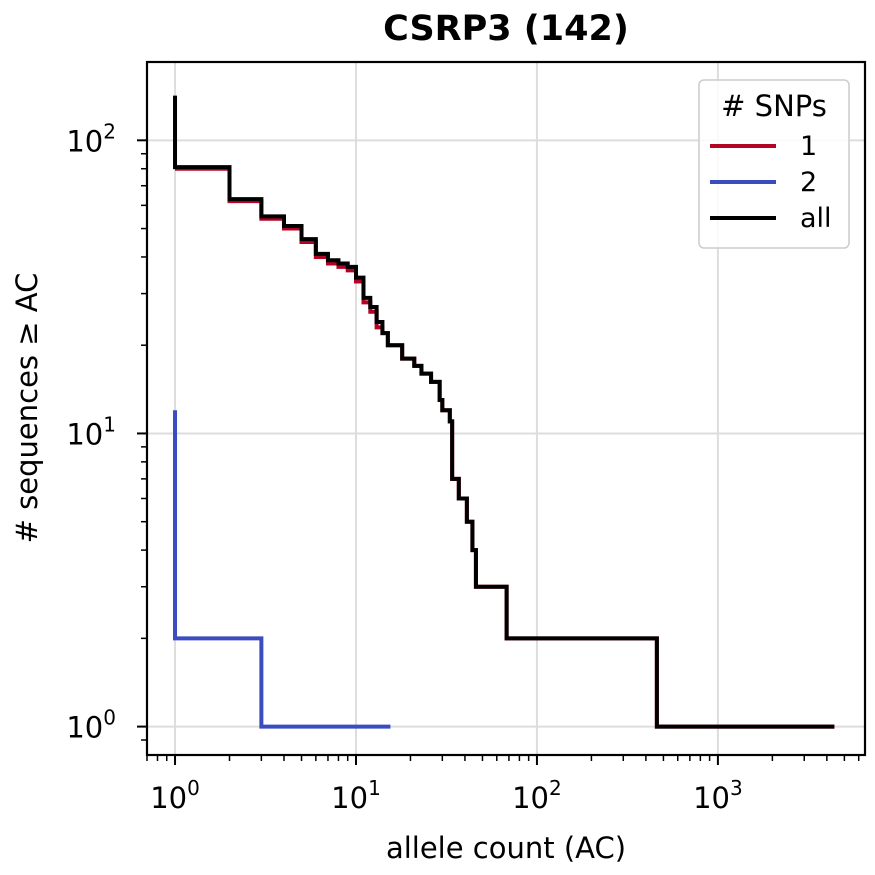 This screenshot has height=875, width=875. I want to click on x-axis-label: allele count (AC), so click(506, 848).